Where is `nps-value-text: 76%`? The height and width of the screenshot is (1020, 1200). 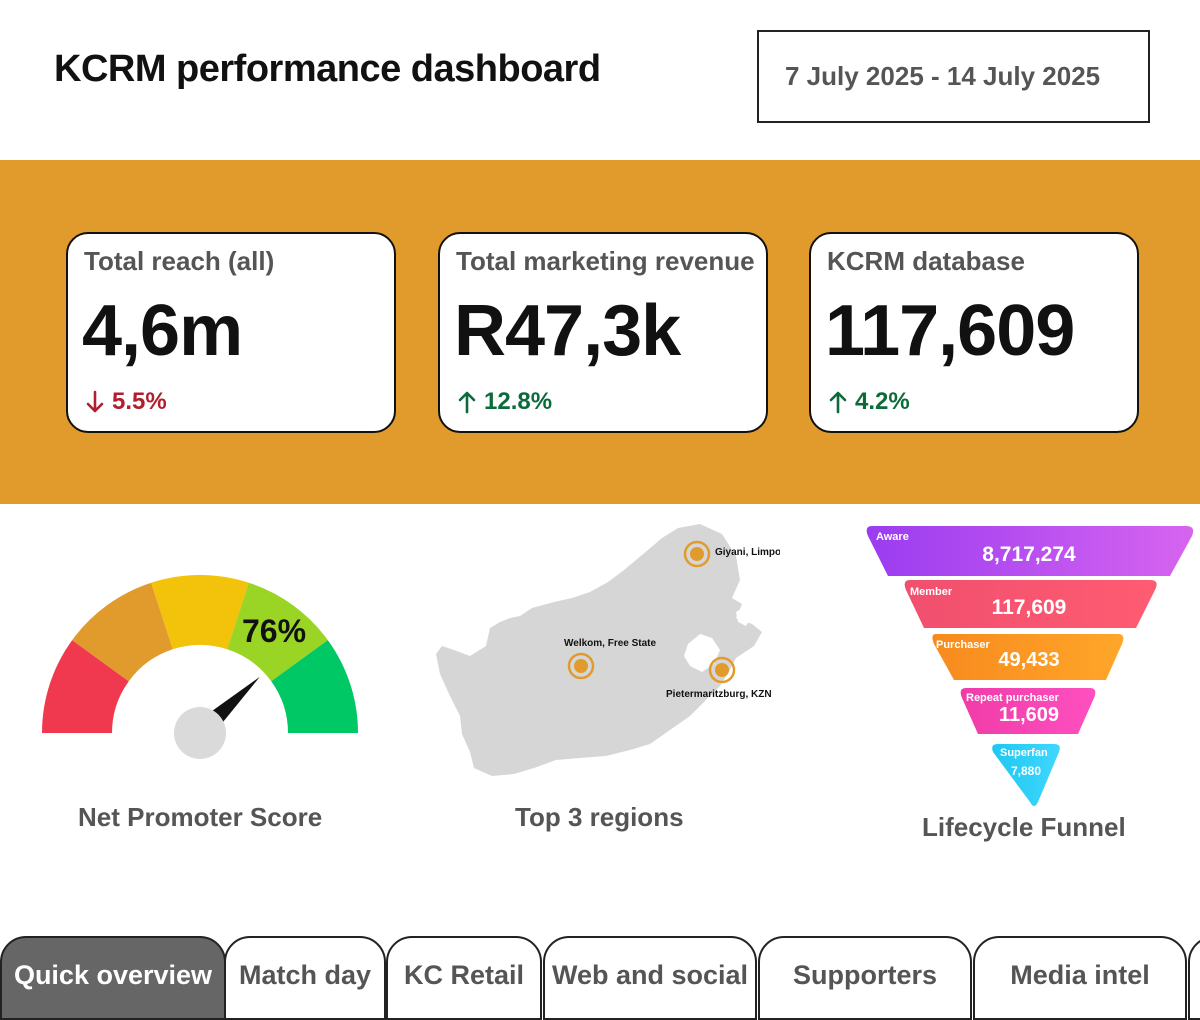
nps-value-text: 76% is located at coordinates (274, 631).